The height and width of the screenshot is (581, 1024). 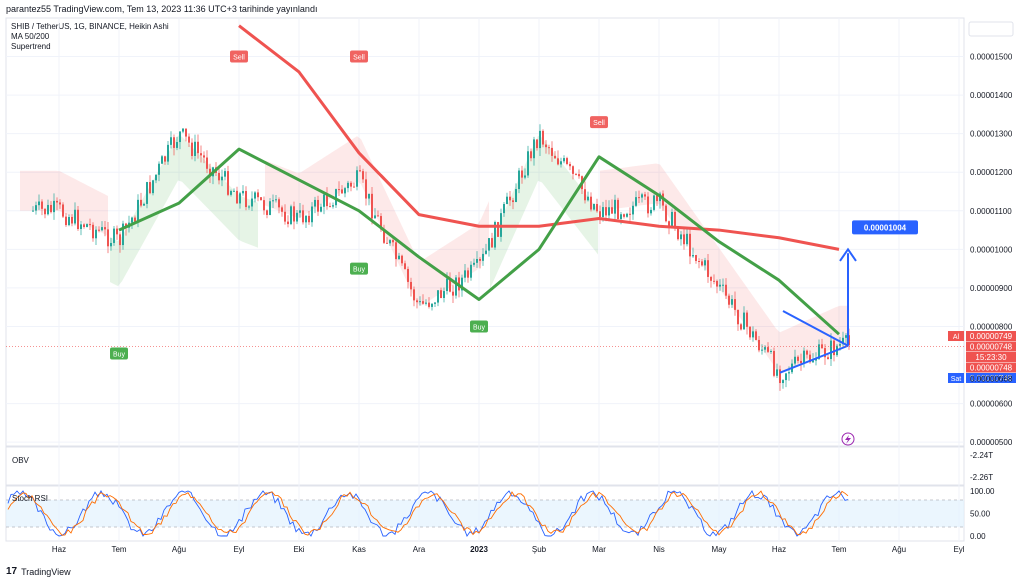 What do you see at coordinates (991, 336) in the screenshot?
I see `price-badge-value: 0.00000749` at bounding box center [991, 336].